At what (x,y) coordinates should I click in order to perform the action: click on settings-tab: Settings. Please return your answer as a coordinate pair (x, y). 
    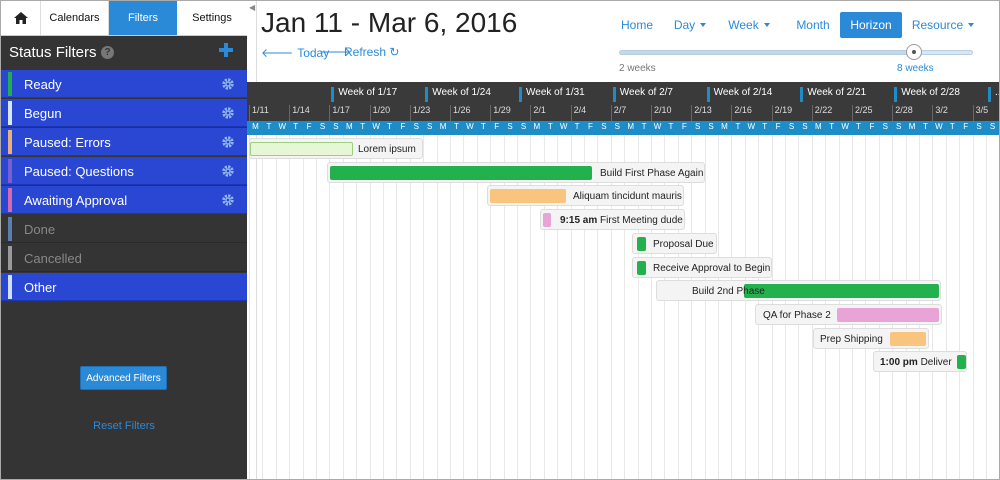
    Looking at the image, I should click on (212, 18).